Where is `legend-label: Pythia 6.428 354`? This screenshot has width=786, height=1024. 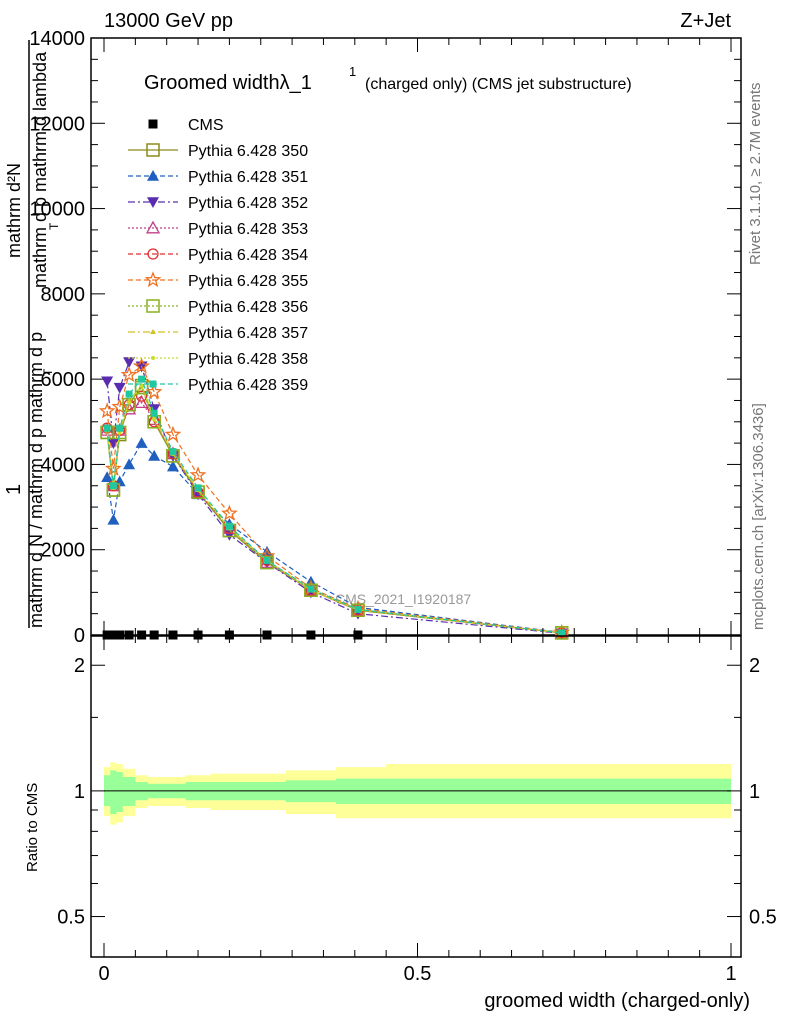
legend-label: Pythia 6.428 354 is located at coordinates (248, 255).